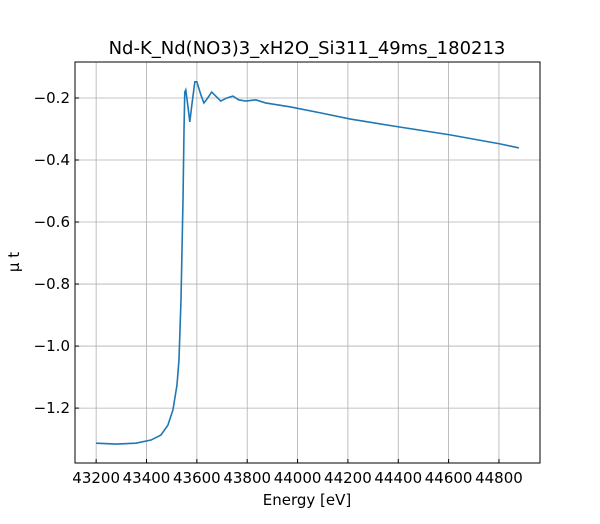 This screenshot has width=600, height=524. Describe the element at coordinates (96, 478) in the screenshot. I see `x-tick-label: 43200` at that location.